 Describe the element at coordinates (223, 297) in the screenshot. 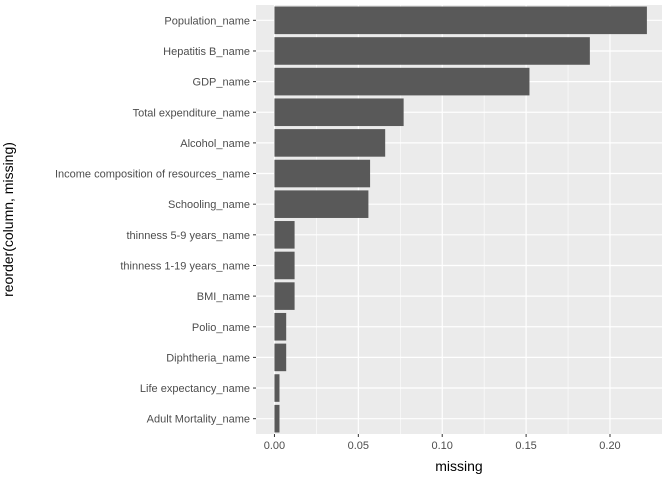

I see `y-tick-label: BMI_name` at that location.